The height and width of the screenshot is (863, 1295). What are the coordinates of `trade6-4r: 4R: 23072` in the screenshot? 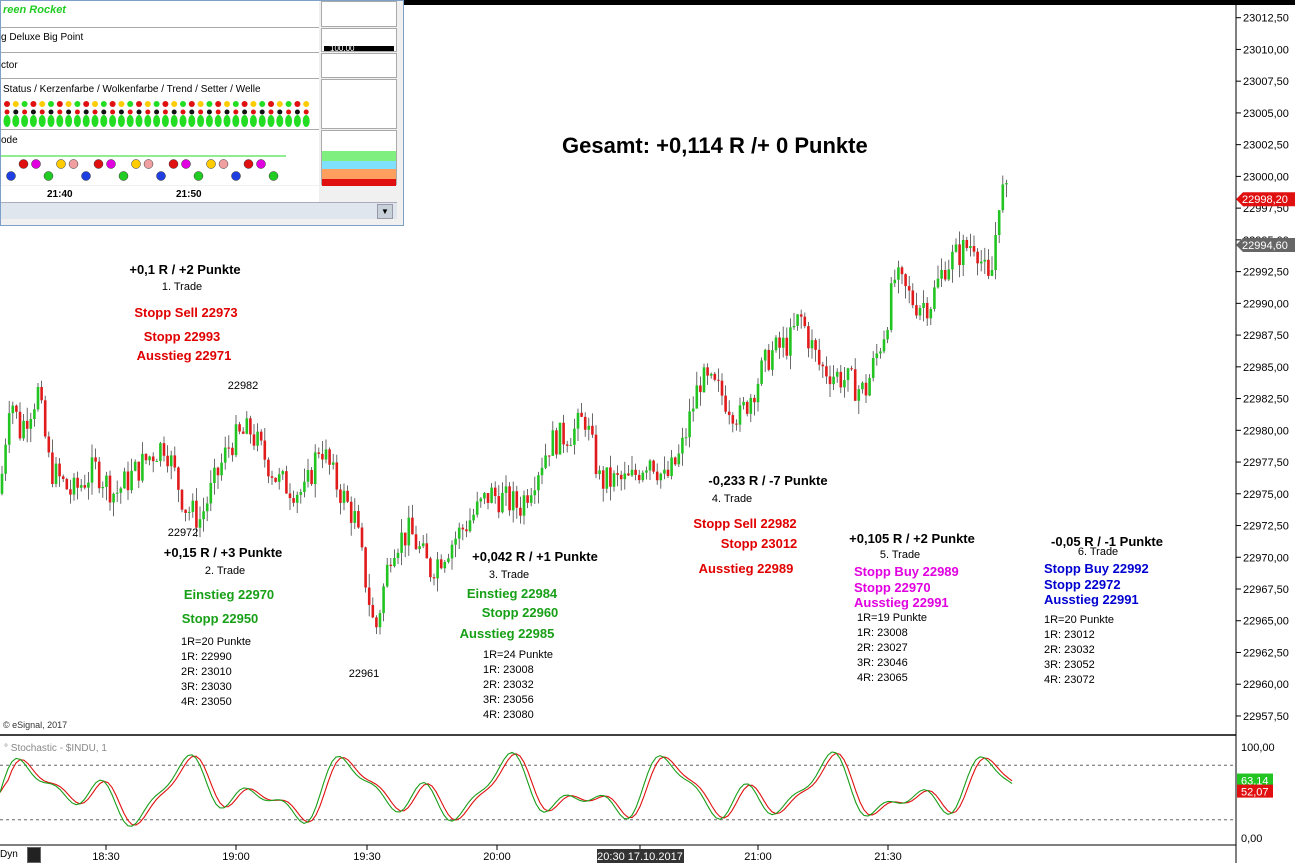 It's located at (1069, 680).